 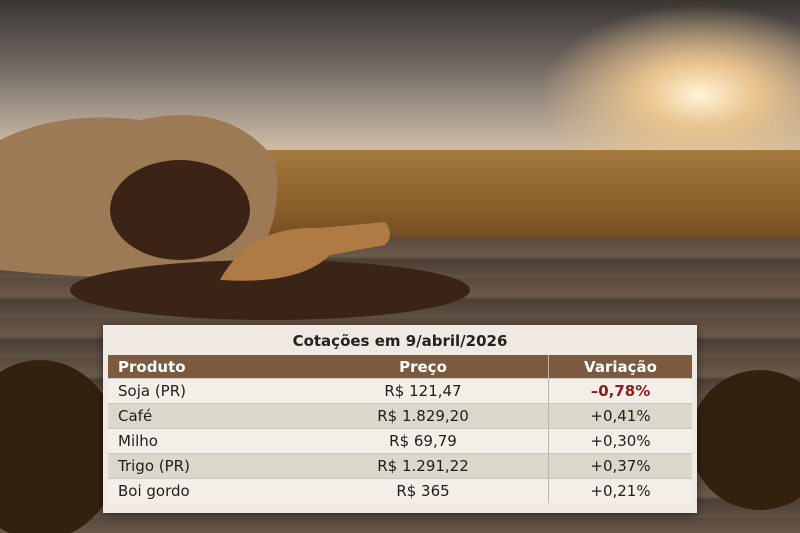 What do you see at coordinates (620, 466) in the screenshot?
I see `table-cell: +0,37%` at bounding box center [620, 466].